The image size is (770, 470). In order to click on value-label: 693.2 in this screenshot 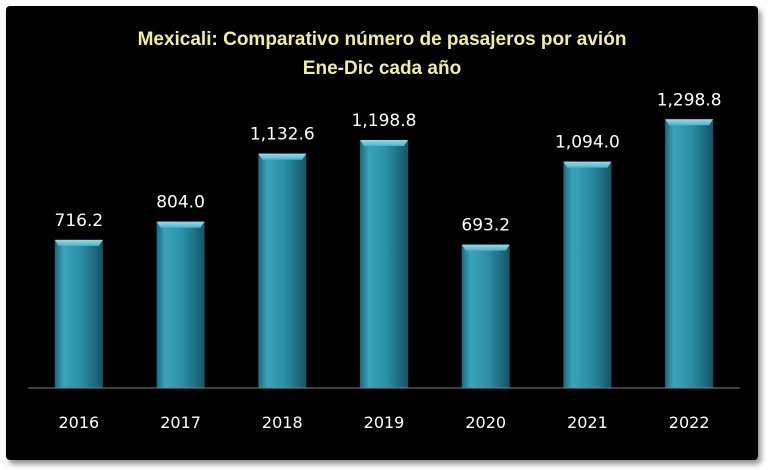, I will do `click(485, 226)`.